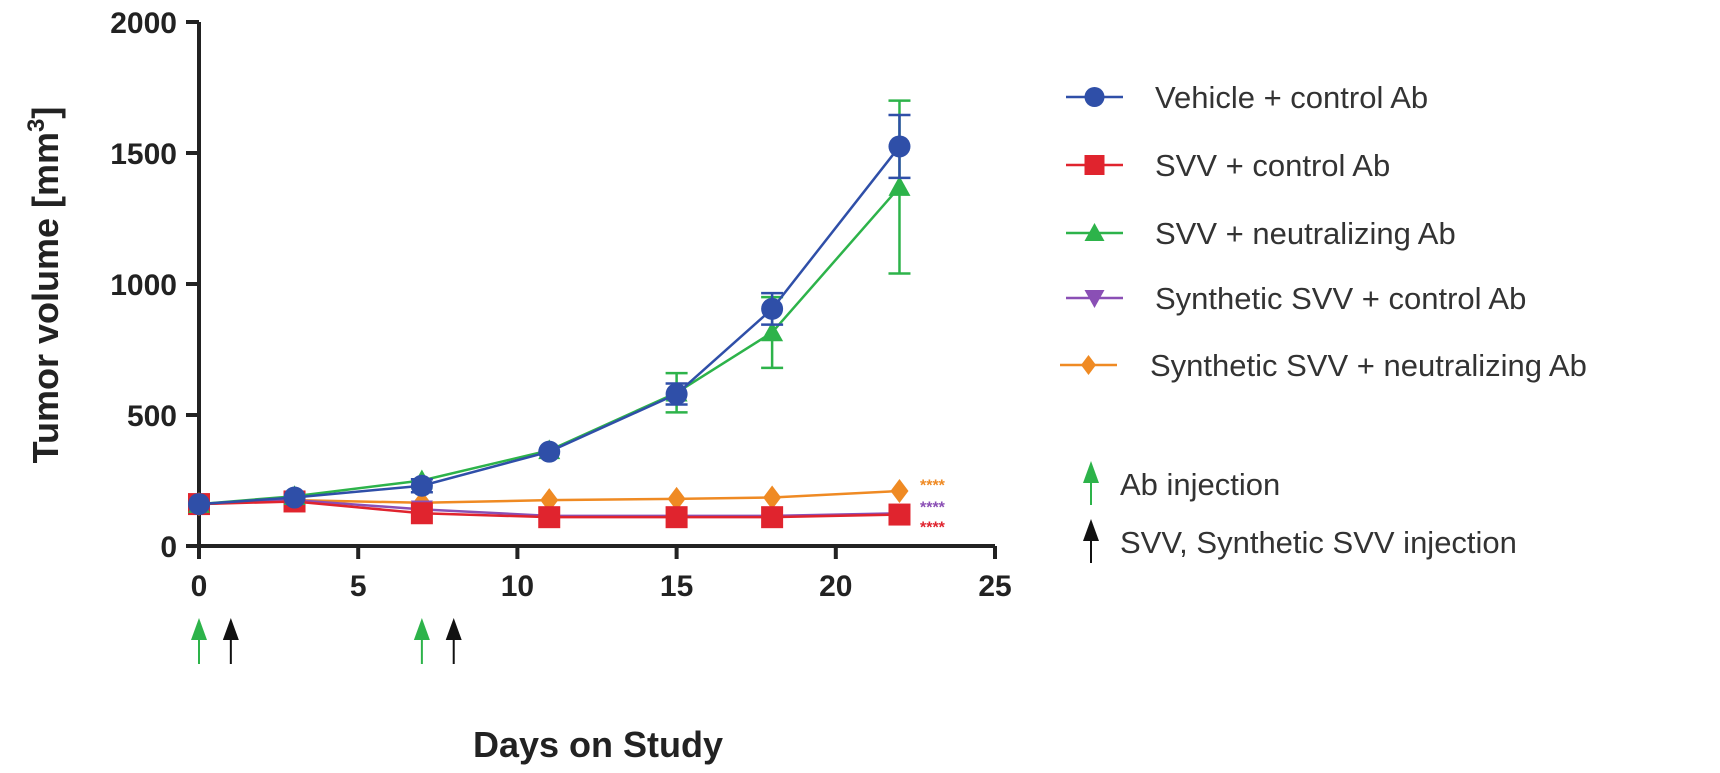 Image resolution: width=1720 pixels, height=773 pixels. Describe the element at coordinates (994, 586) in the screenshot. I see `x-tick-label: 25` at that location.